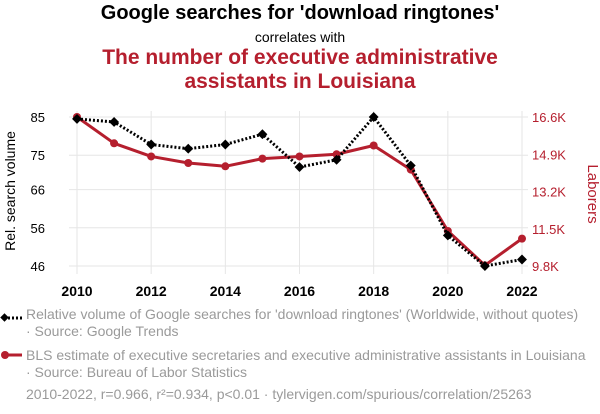 The height and width of the screenshot is (414, 600). Describe the element at coordinates (300, 81) in the screenshot. I see `title2-line2: assistants in Louisiana` at that location.